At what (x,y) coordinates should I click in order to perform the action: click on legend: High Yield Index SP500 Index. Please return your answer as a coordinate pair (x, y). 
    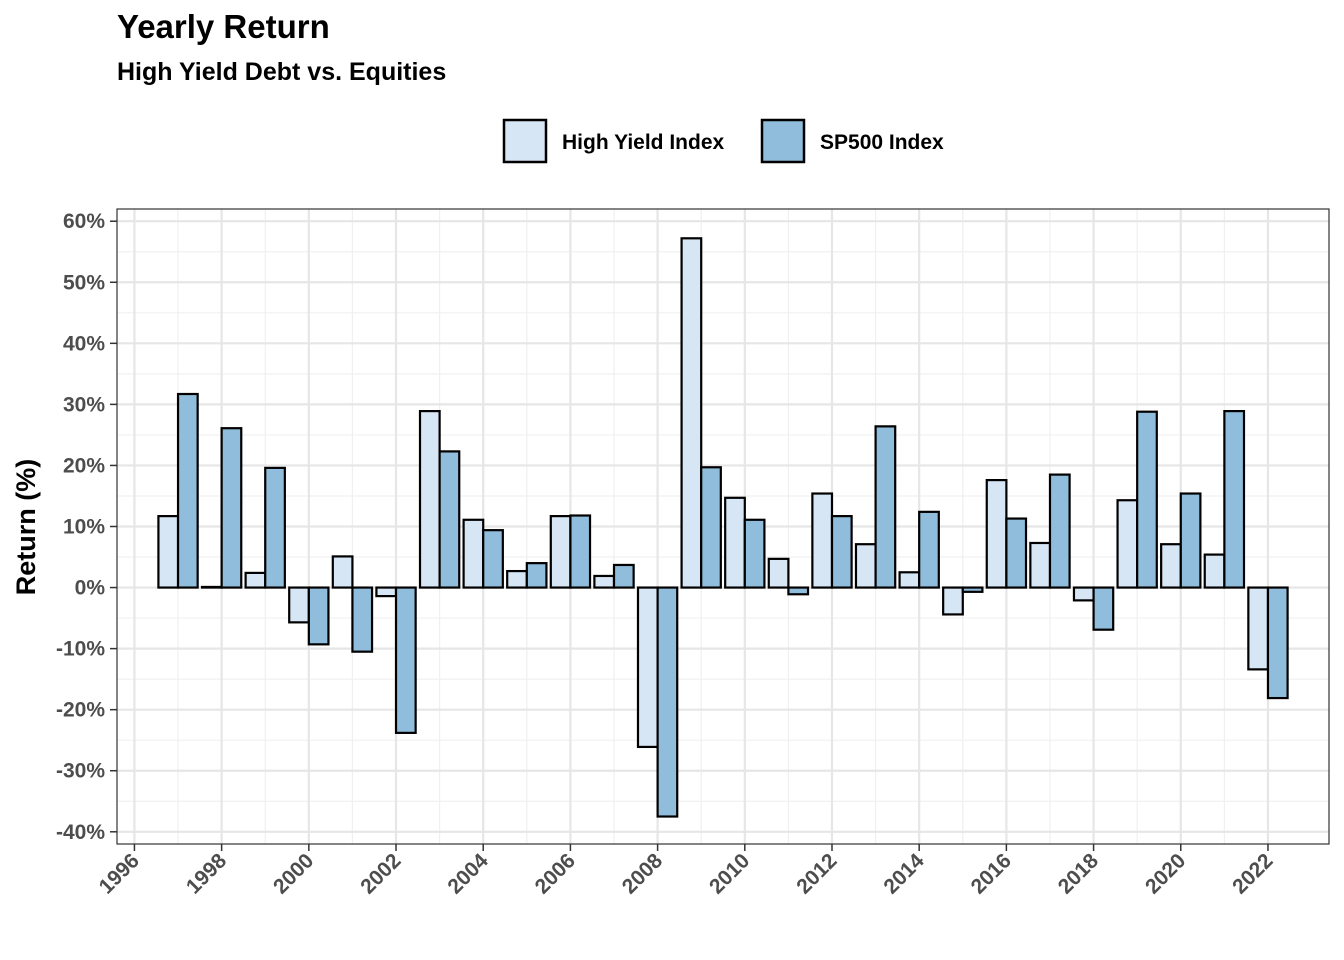
    Looking at the image, I should click on (723, 141).